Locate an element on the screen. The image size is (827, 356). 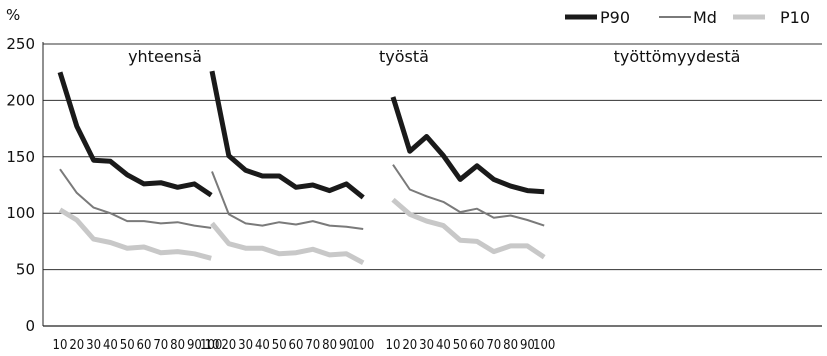
legend-label-p90: P90 is located at coordinates (615, 17).